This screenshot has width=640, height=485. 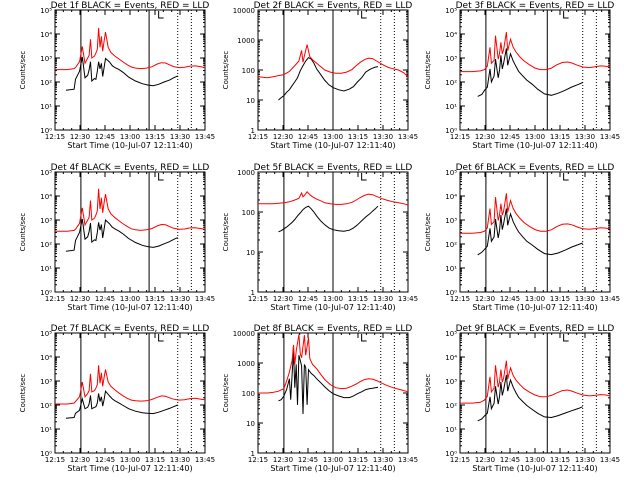 What do you see at coordinates (535, 168) in the screenshot?
I see `chart-title: Det 6f BLACK = Events, RED = LLD` at bounding box center [535, 168].